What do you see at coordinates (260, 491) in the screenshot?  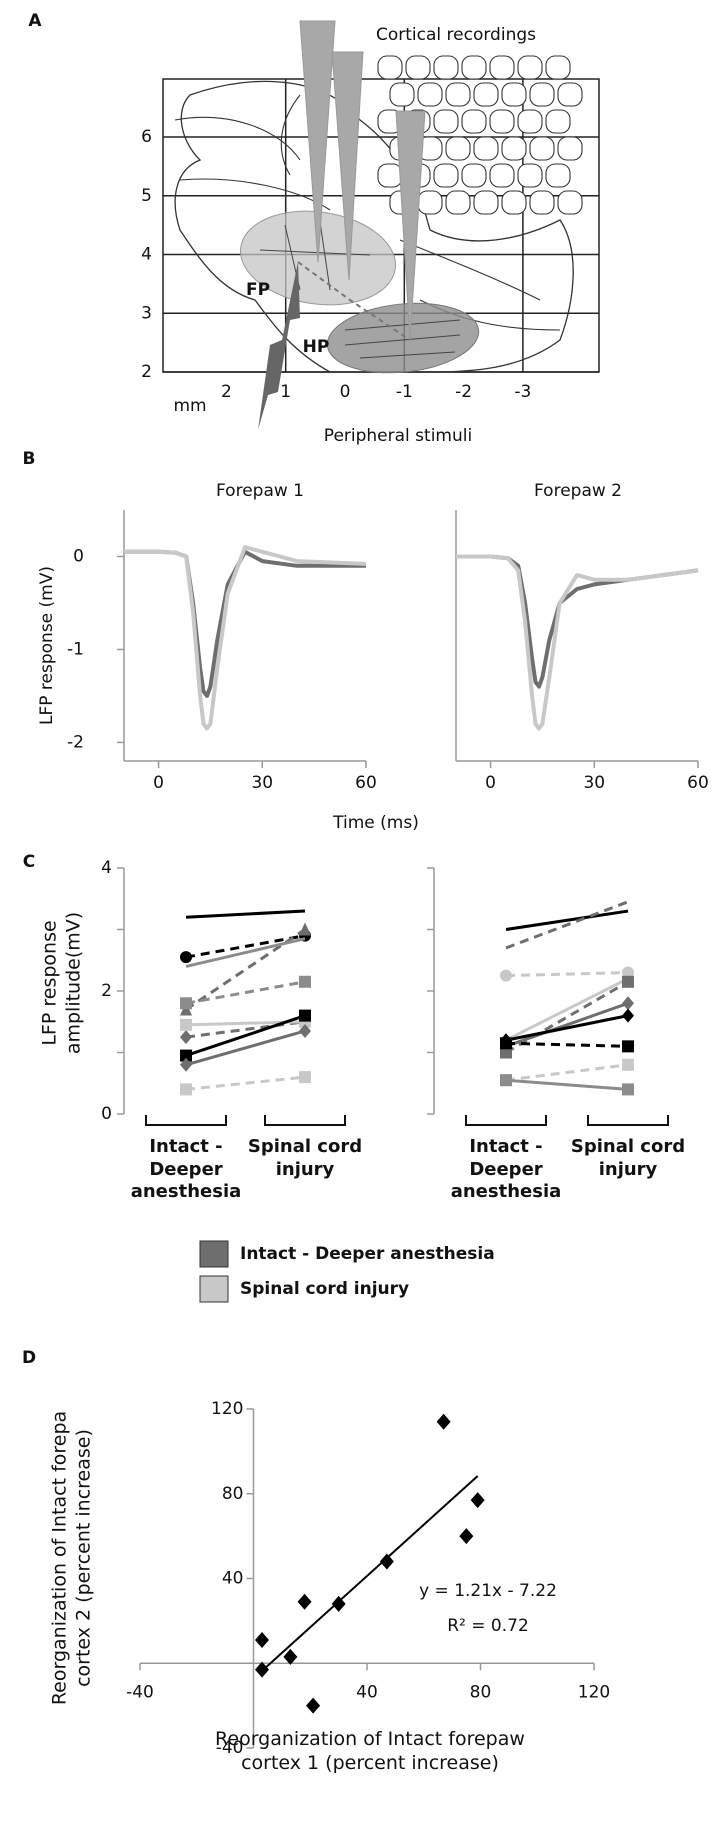 I see `chart-title: Forepaw 1` at bounding box center [260, 491].